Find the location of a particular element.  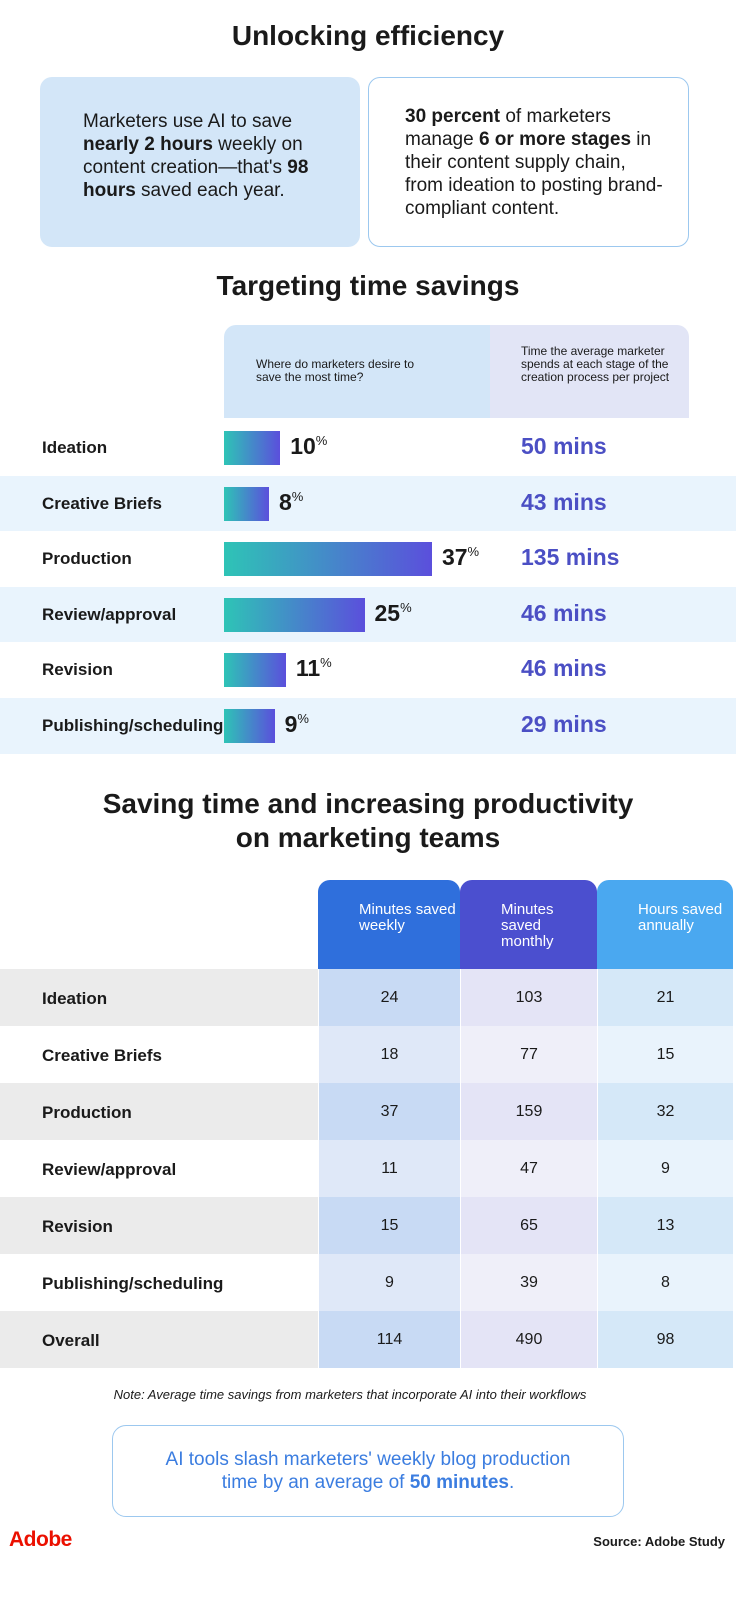

table-header: Minutes saved weekly is located at coordinates (389, 924).